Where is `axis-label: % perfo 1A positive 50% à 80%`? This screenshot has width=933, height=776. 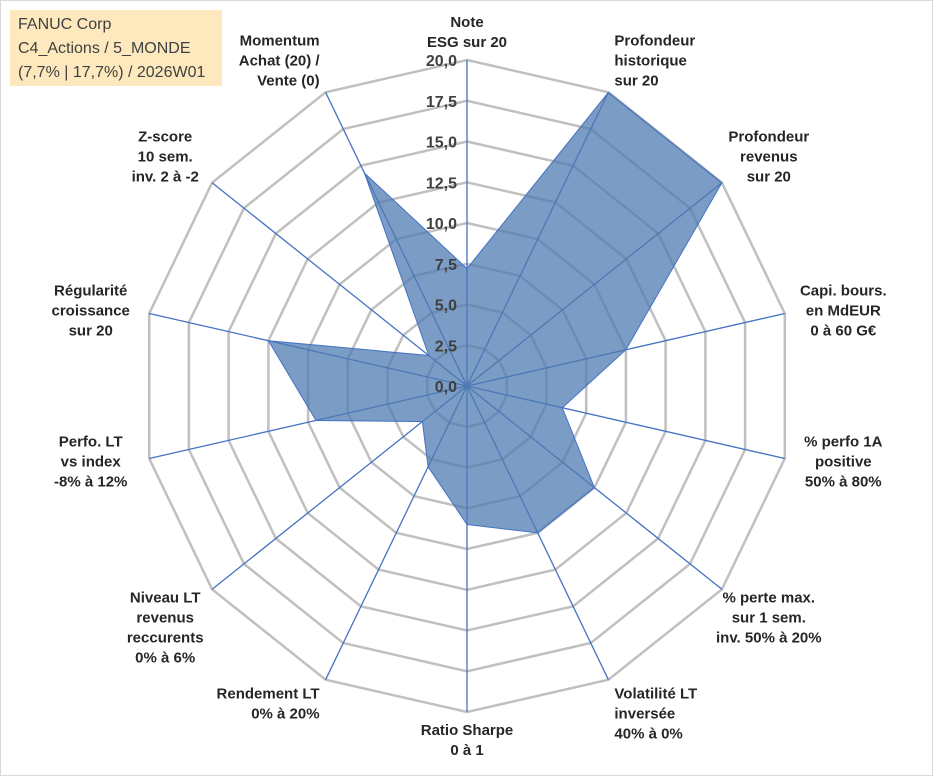 axis-label: % perfo 1A positive 50% à 80% is located at coordinates (843, 462).